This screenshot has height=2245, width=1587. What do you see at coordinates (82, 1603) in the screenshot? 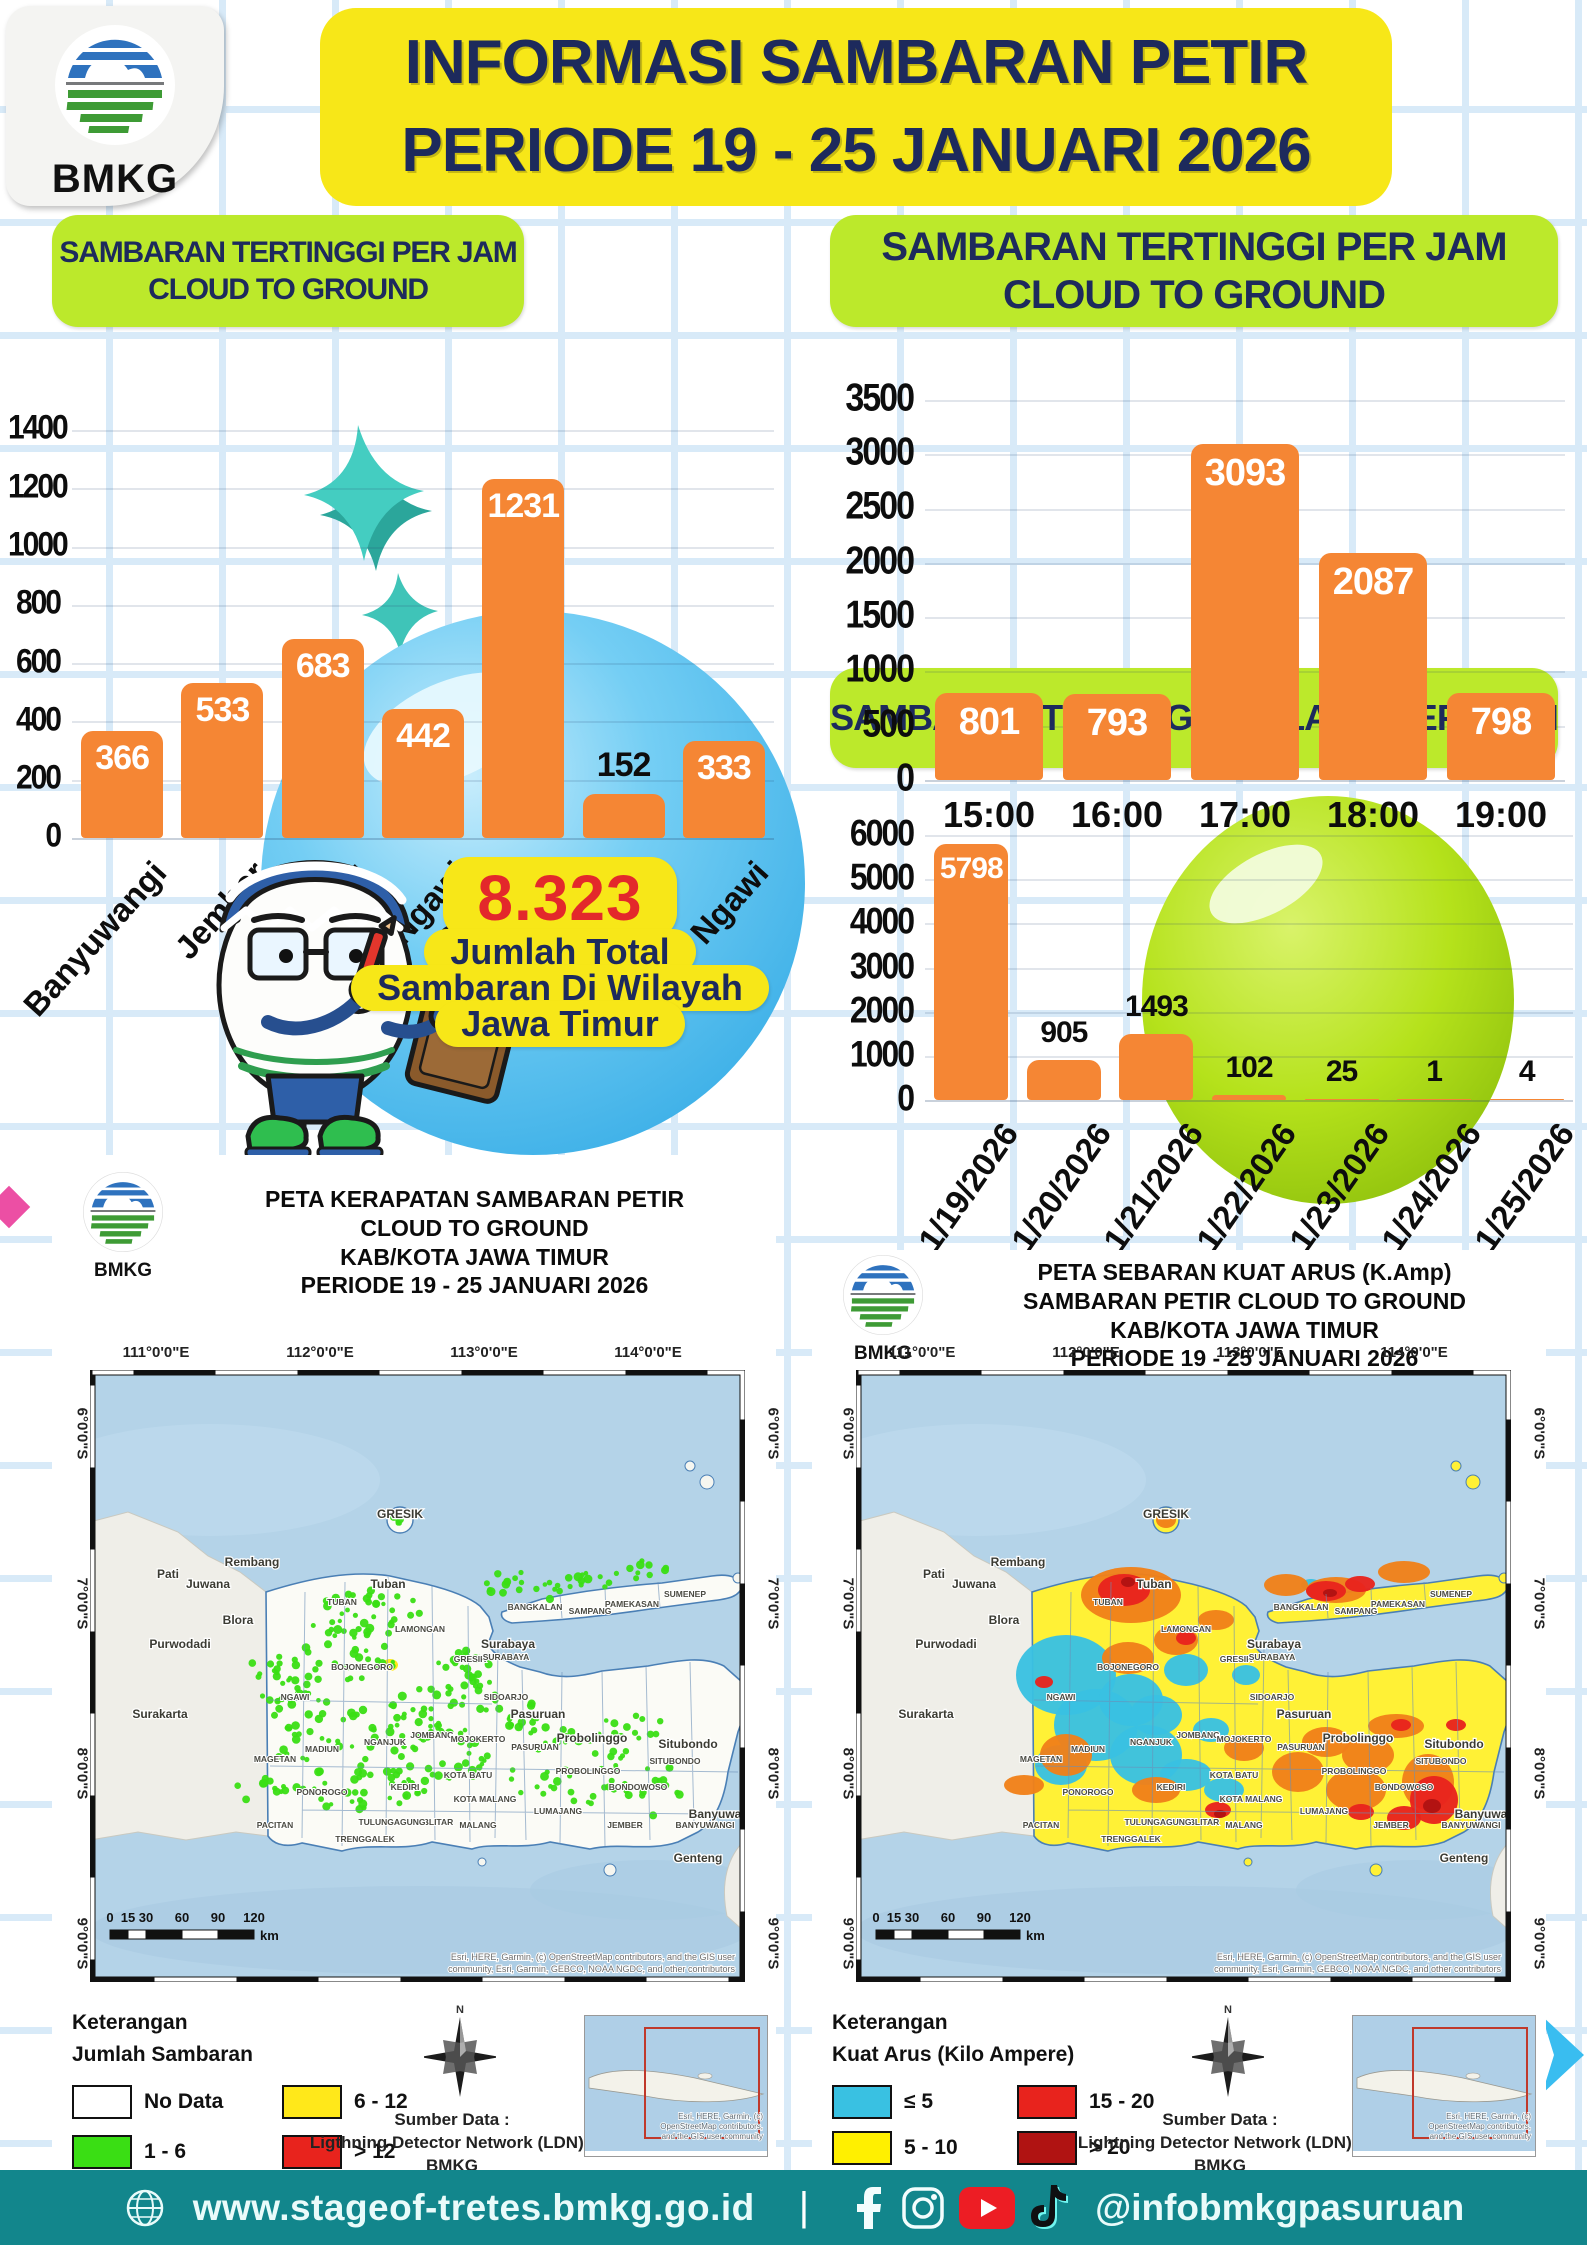
I see `lat-label-left: 7°0'0"S` at bounding box center [82, 1603].